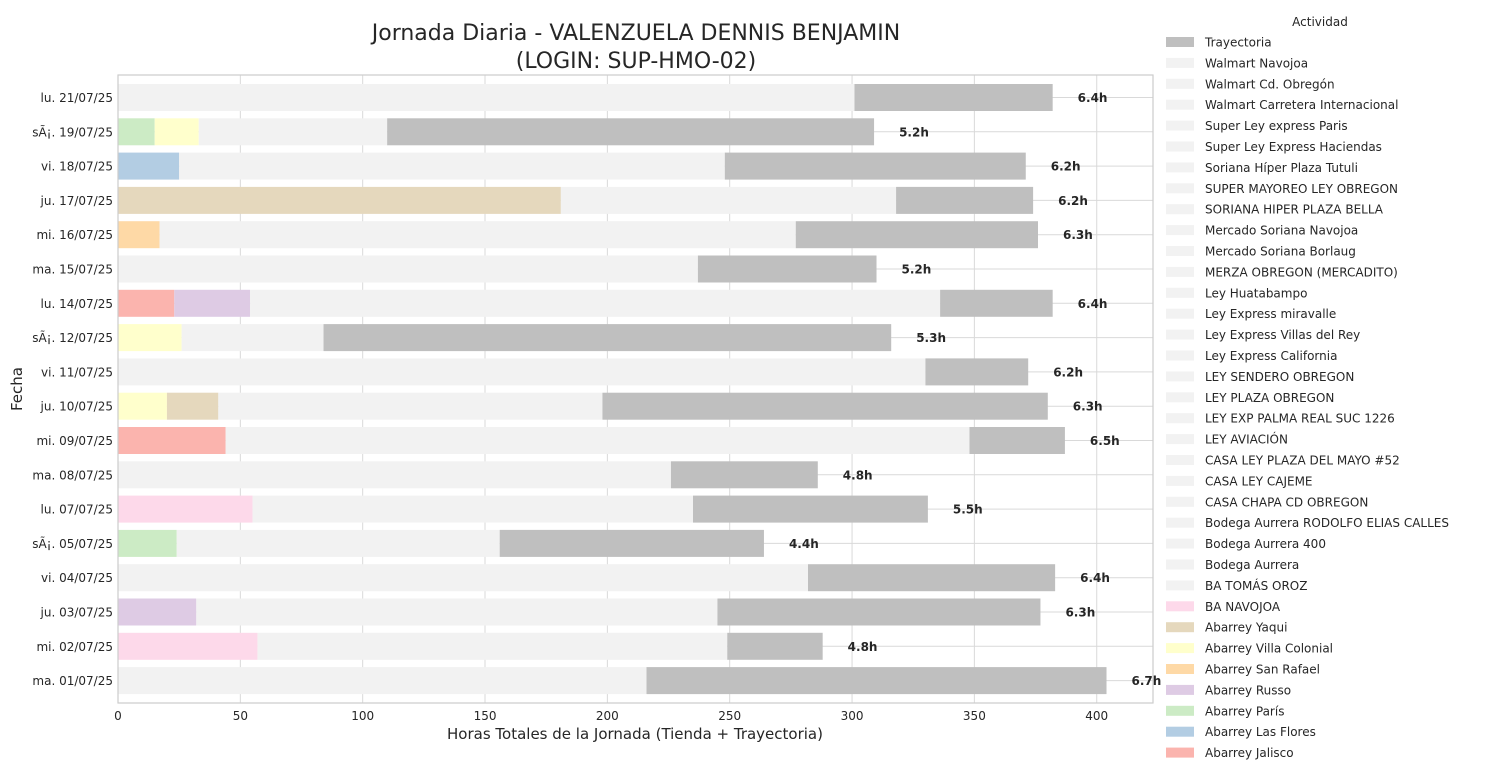 This screenshot has width=1489, height=782. What do you see at coordinates (72, 270) in the screenshot?
I see `y-tick-label: ma. 15/07/25` at bounding box center [72, 270].